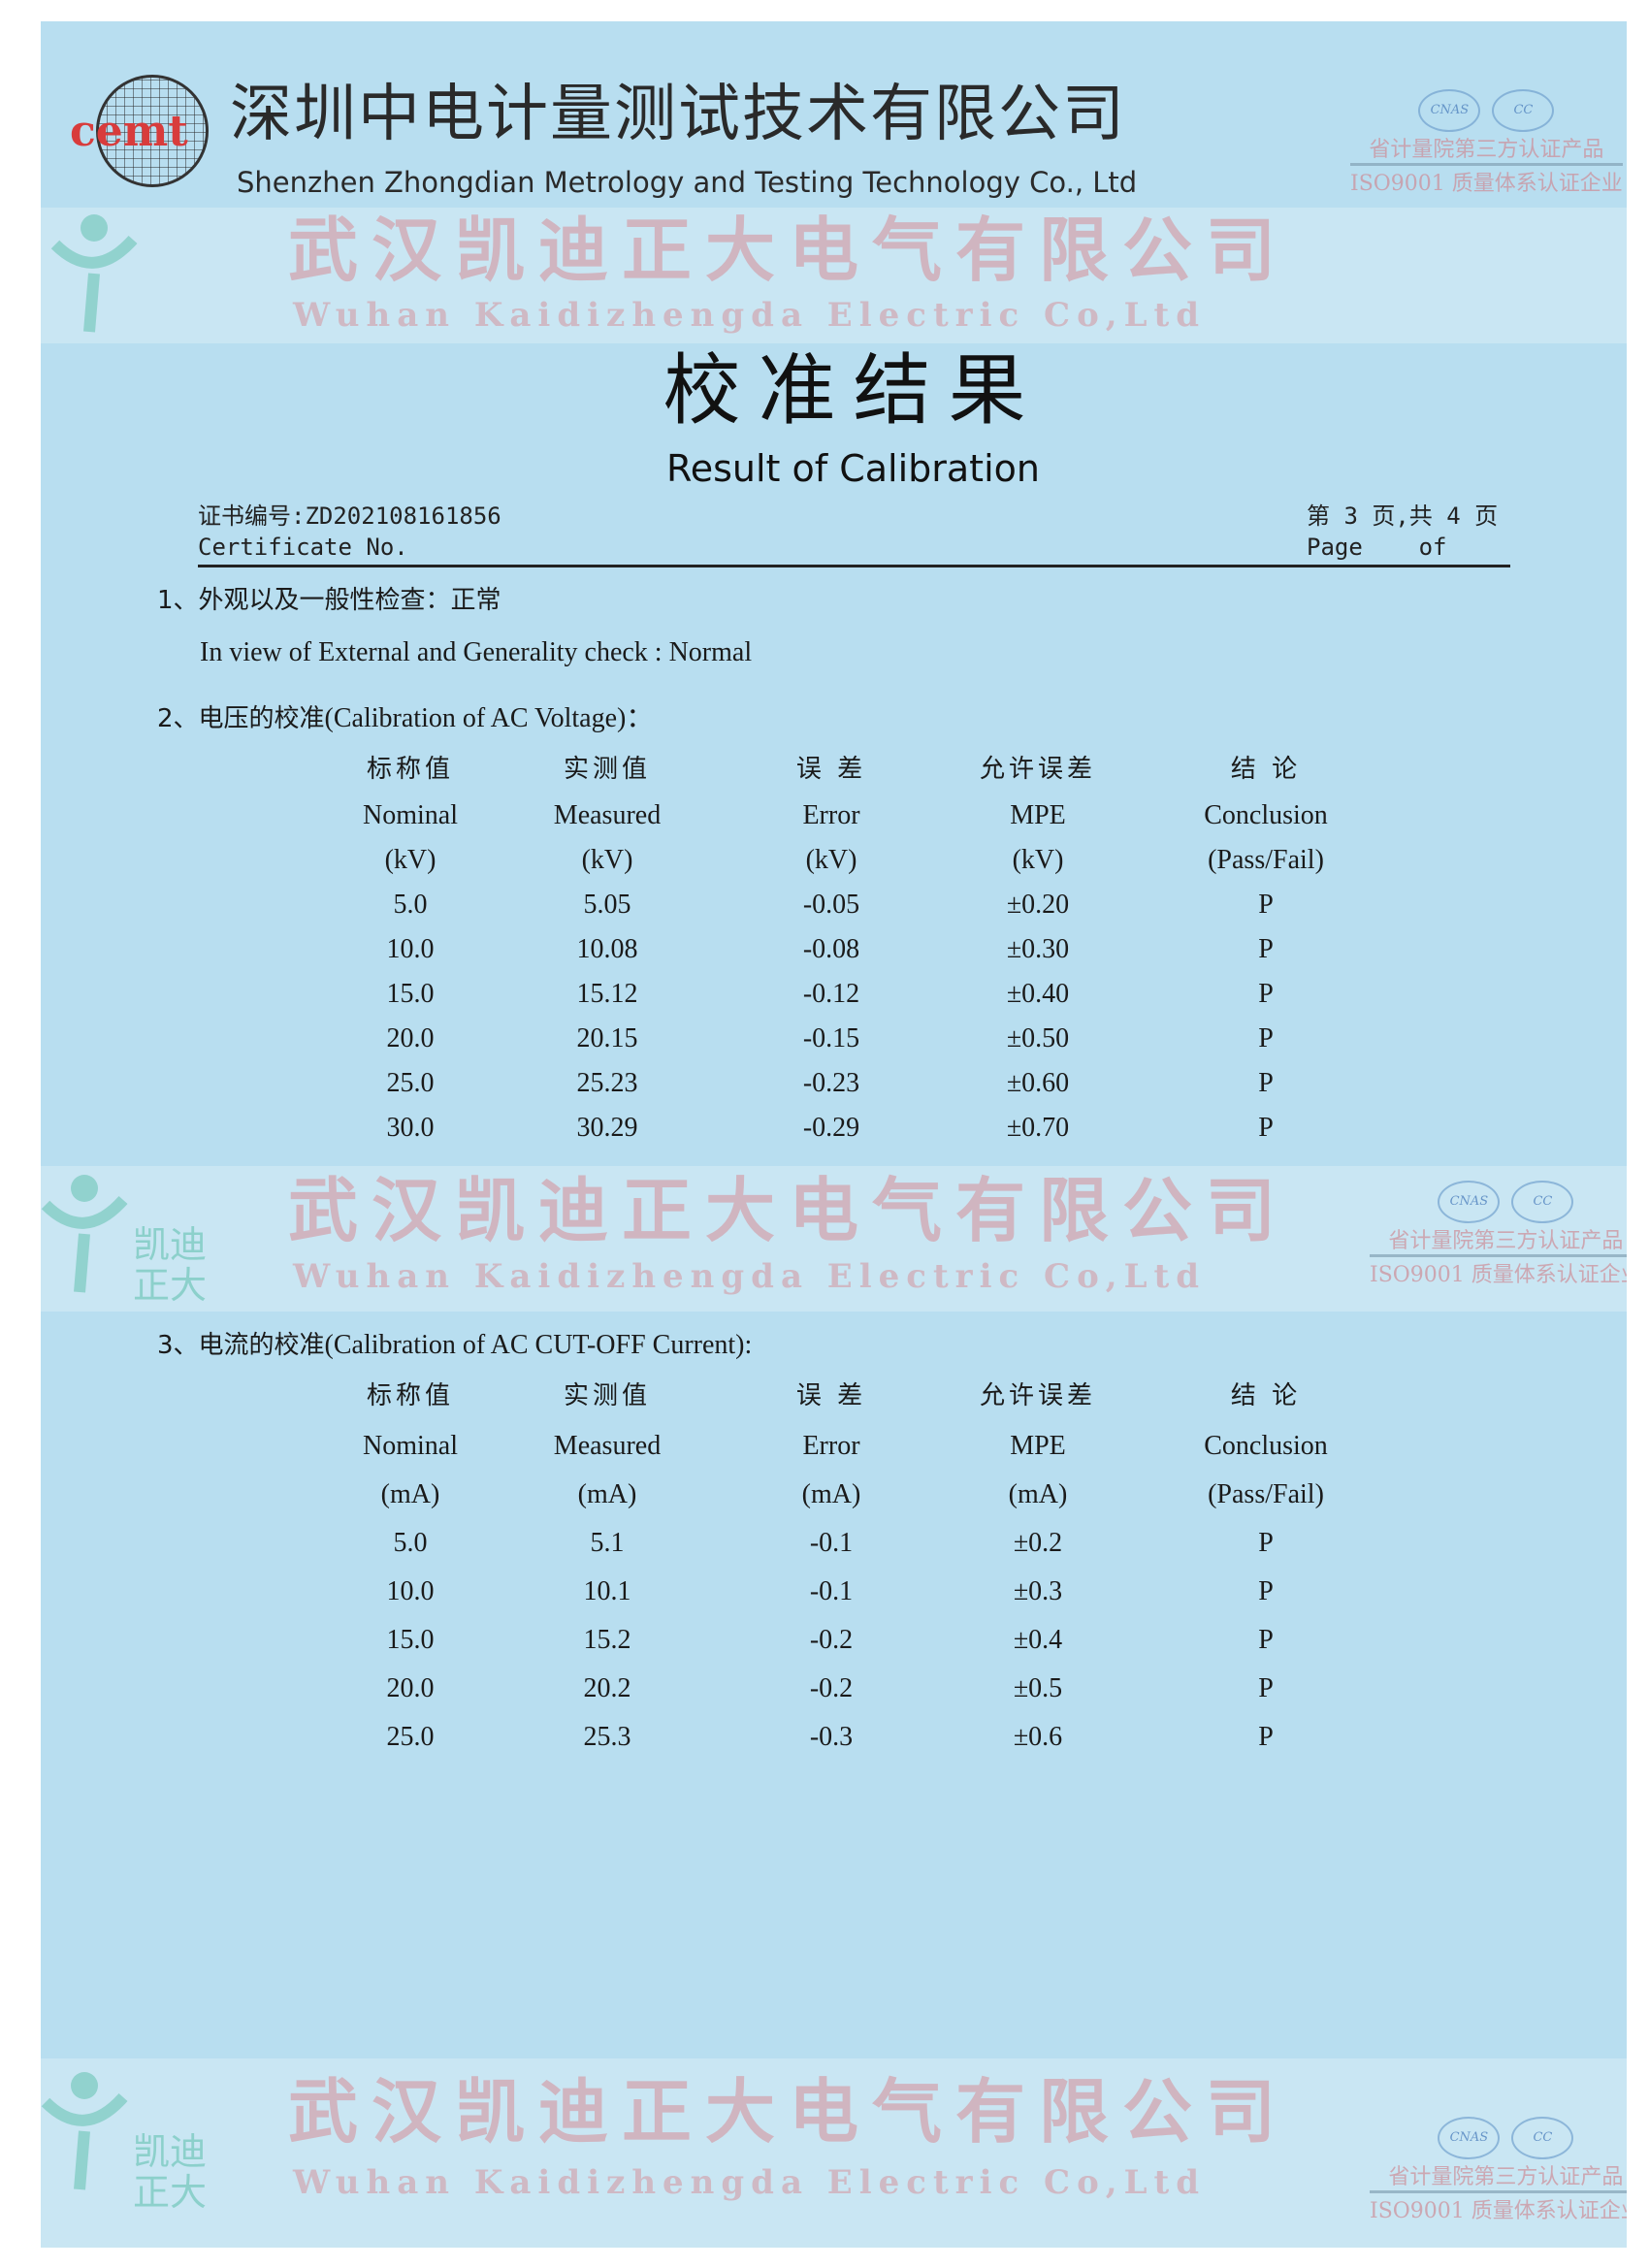  What do you see at coordinates (1038, 905) in the screenshot?
I see `table-cell: ±0.20` at bounding box center [1038, 905].